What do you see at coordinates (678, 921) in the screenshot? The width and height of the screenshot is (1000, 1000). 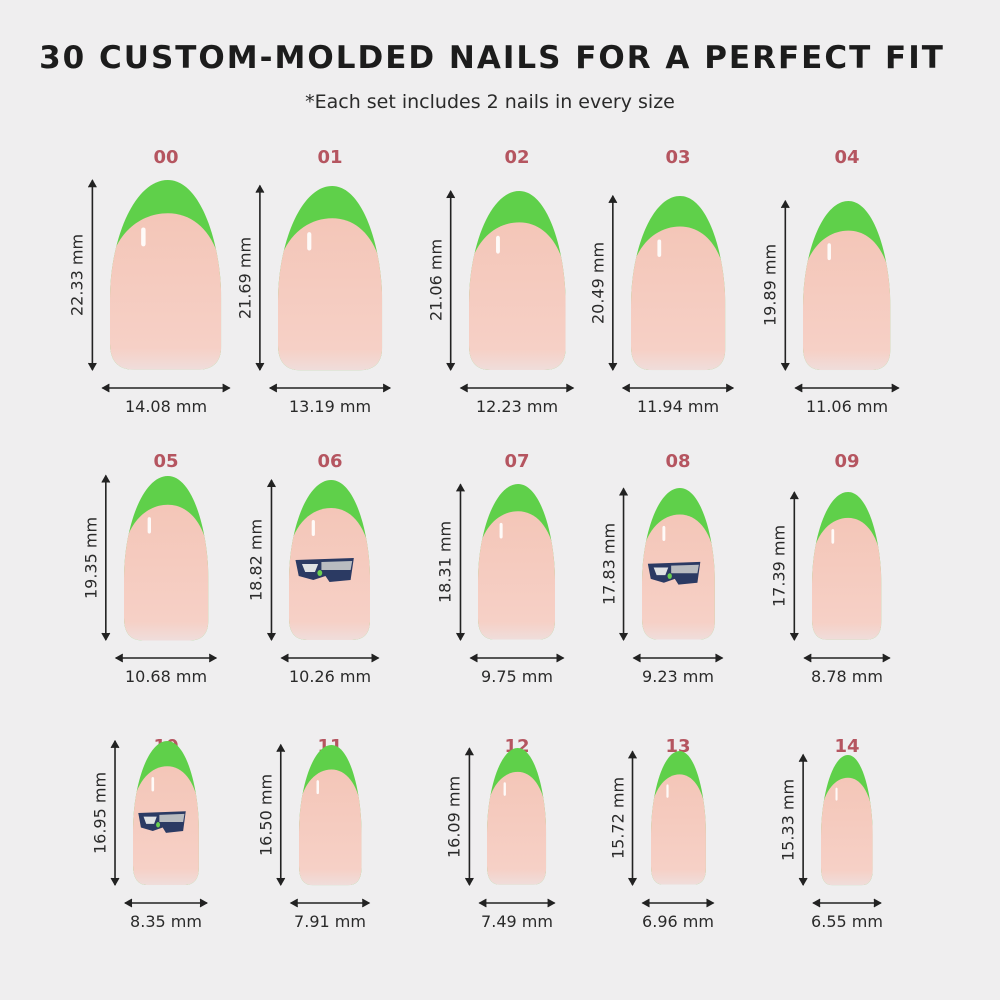 I see `width-label: 6.96 mm` at bounding box center [678, 921].